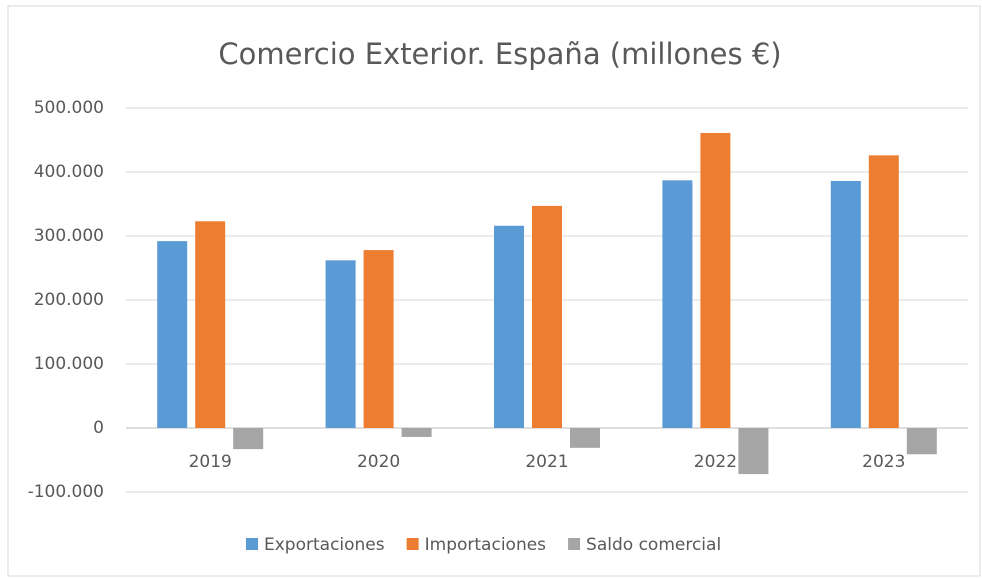 This screenshot has width=982, height=578. Describe the element at coordinates (653, 545) in the screenshot. I see `legend-label: Saldo comercial` at that location.